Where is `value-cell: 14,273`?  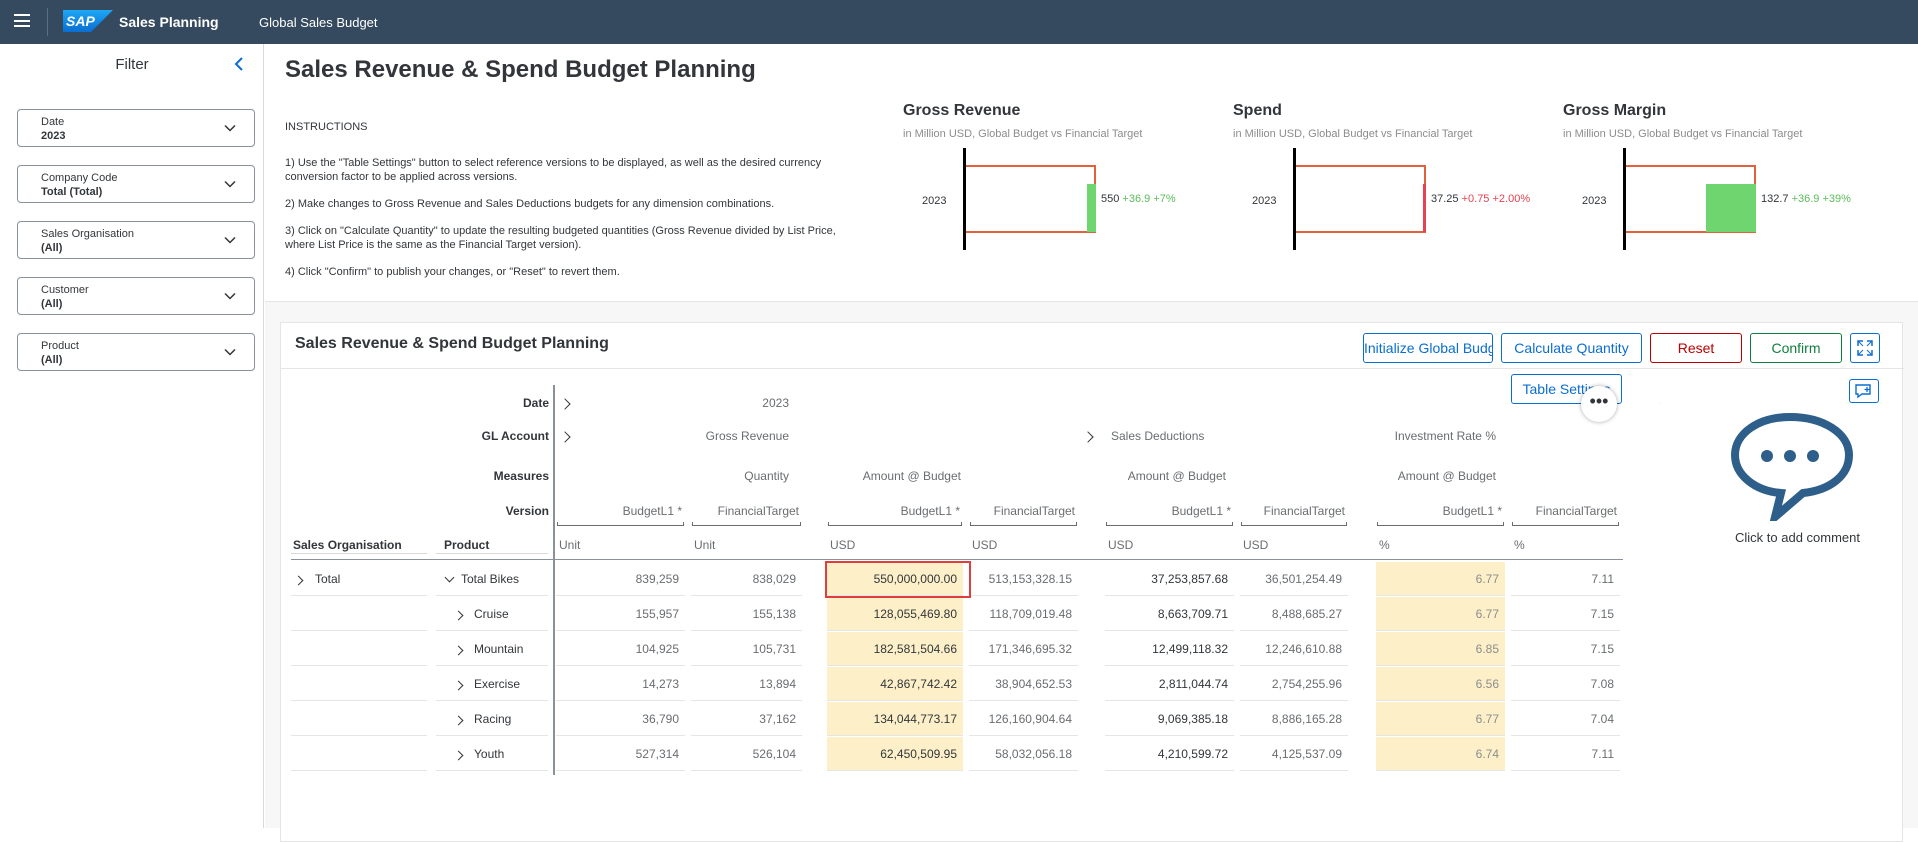
value-cell: 14,273 is located at coordinates (660, 684).